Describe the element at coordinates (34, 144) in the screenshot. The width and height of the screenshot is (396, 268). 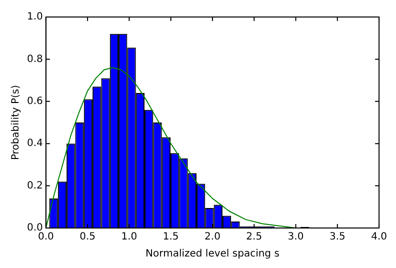
I see `y-tick-label: 0.4` at that location.